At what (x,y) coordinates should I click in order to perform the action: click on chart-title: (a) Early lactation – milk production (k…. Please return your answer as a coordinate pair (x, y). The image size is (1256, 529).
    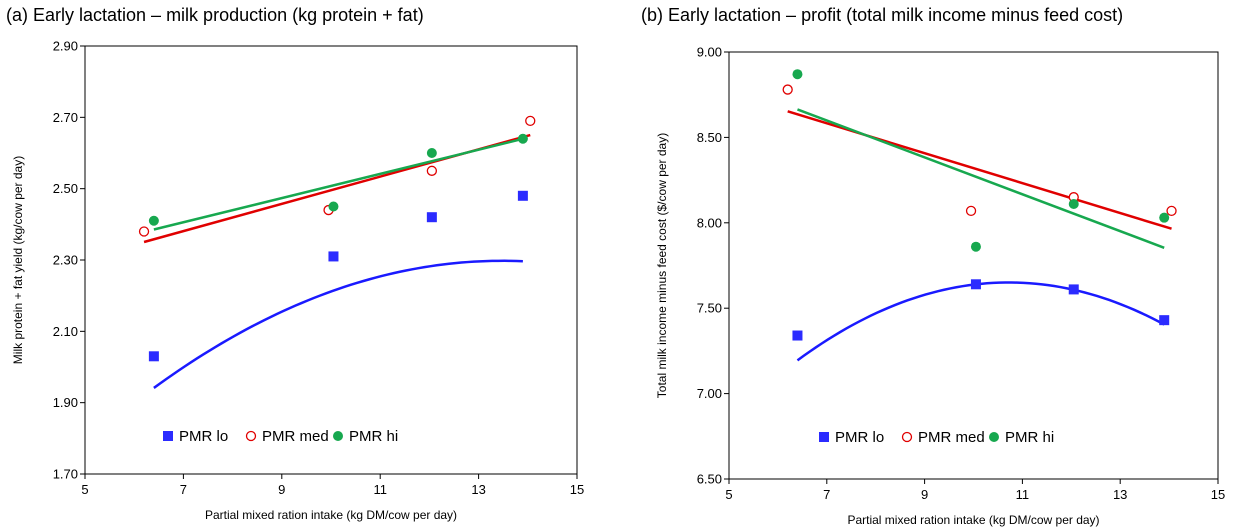
    Looking at the image, I should click on (215, 15).